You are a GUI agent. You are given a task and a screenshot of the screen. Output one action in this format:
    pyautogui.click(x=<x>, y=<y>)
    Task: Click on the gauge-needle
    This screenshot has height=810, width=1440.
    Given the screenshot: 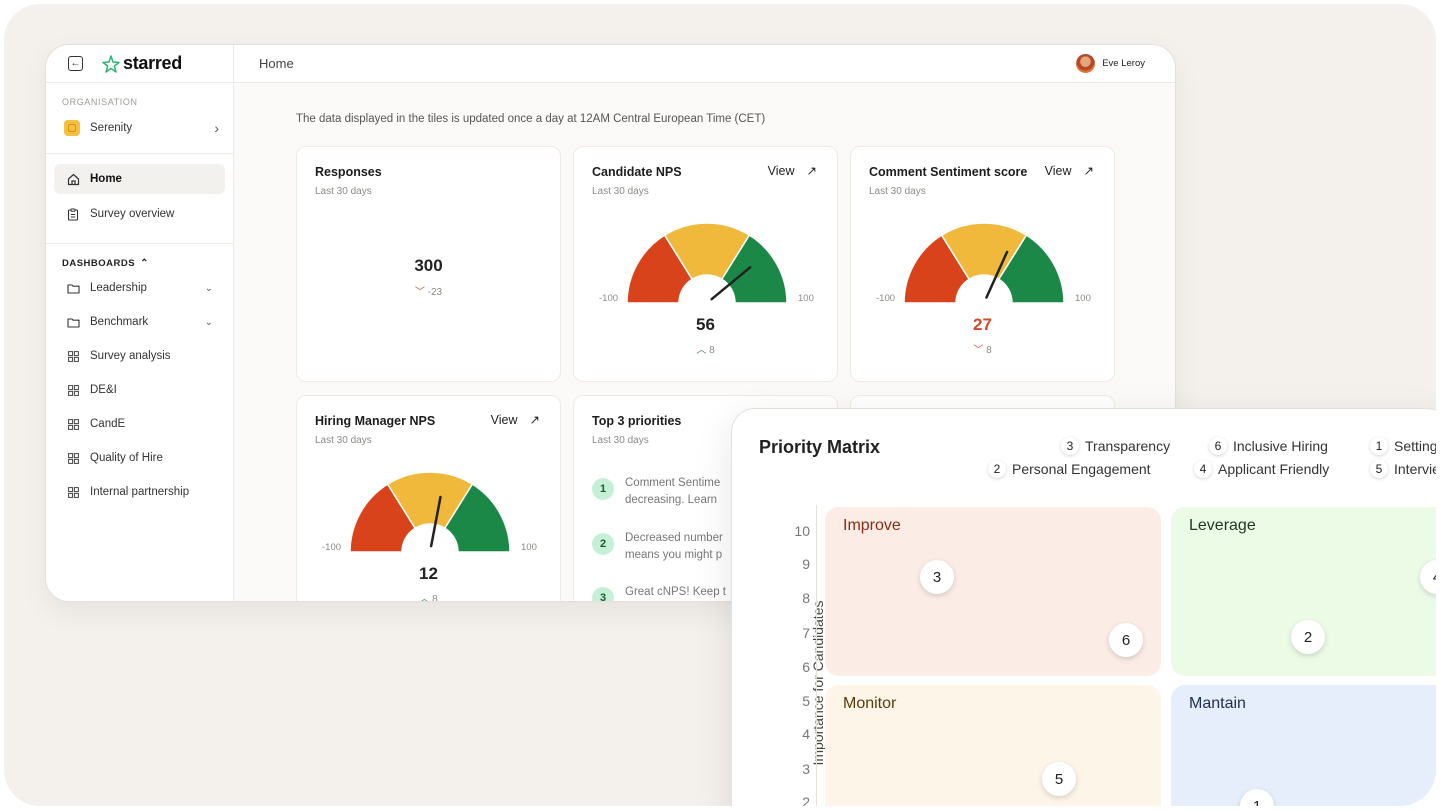 What is the action you would take?
    pyautogui.click(x=435, y=521)
    